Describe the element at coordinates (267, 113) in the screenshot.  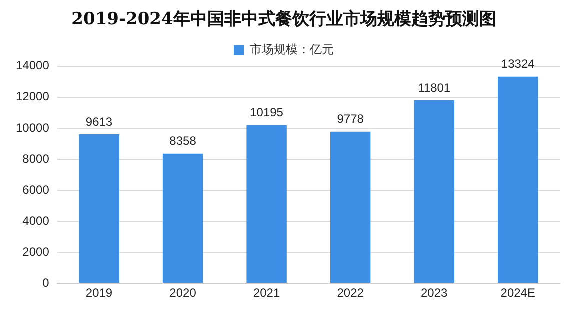
I see `data-label: 10195` at that location.